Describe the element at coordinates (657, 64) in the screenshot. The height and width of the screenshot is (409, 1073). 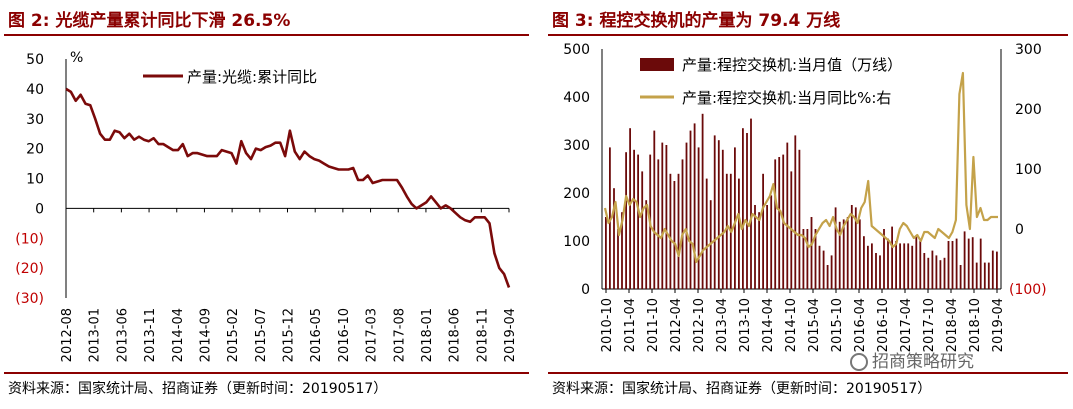
I see `legend-swatch-bar` at that location.